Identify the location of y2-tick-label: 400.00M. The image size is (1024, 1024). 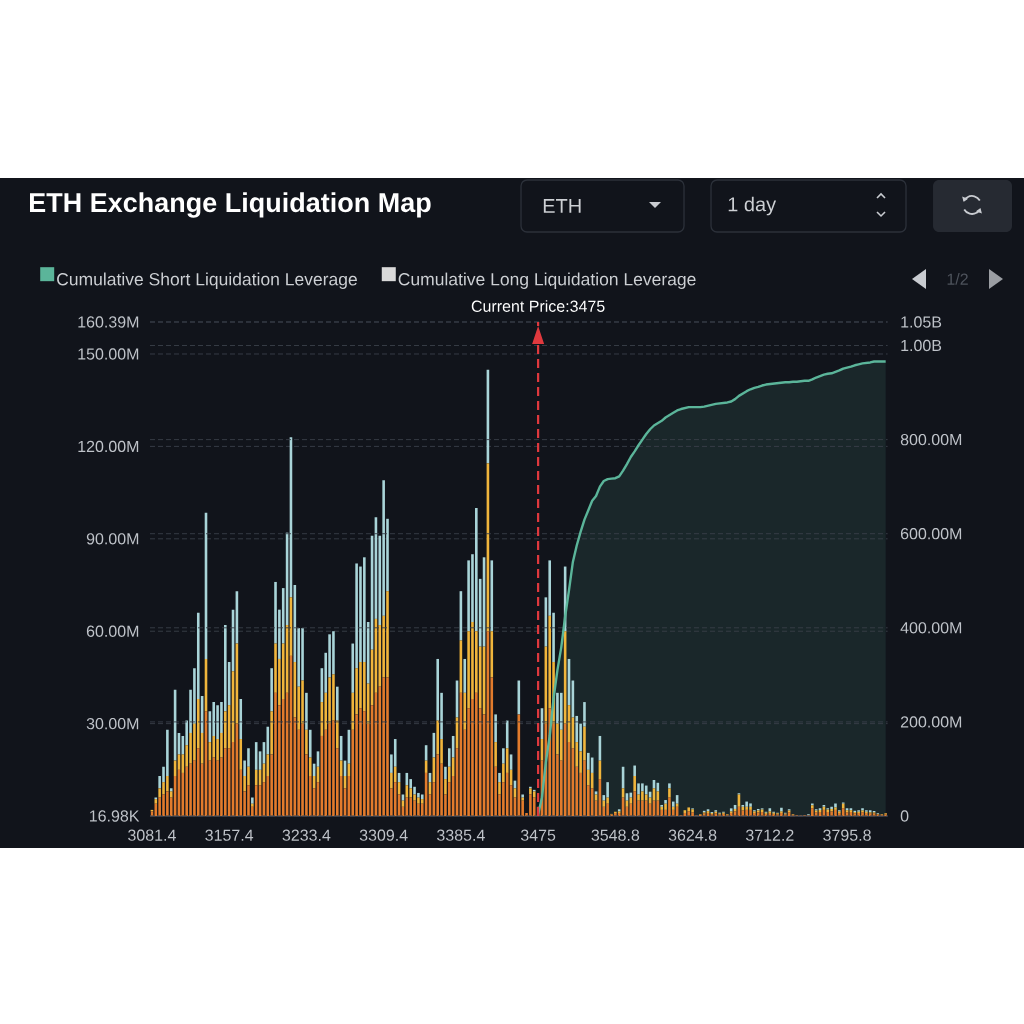
(931, 628).